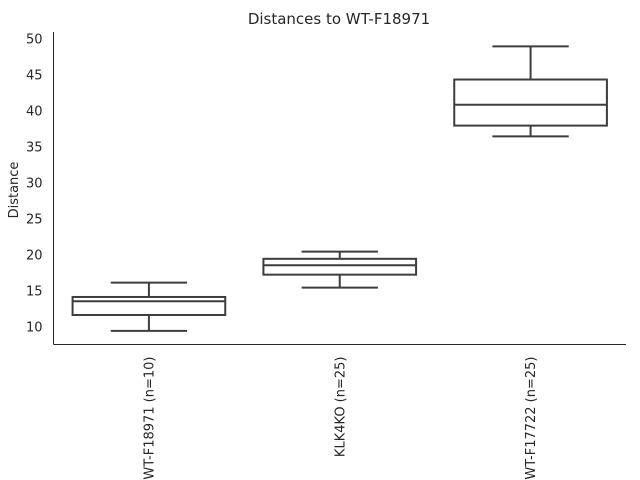 This screenshot has width=640, height=480. What do you see at coordinates (34, 112) in the screenshot?
I see `y-tick-label-40: 40` at bounding box center [34, 112].